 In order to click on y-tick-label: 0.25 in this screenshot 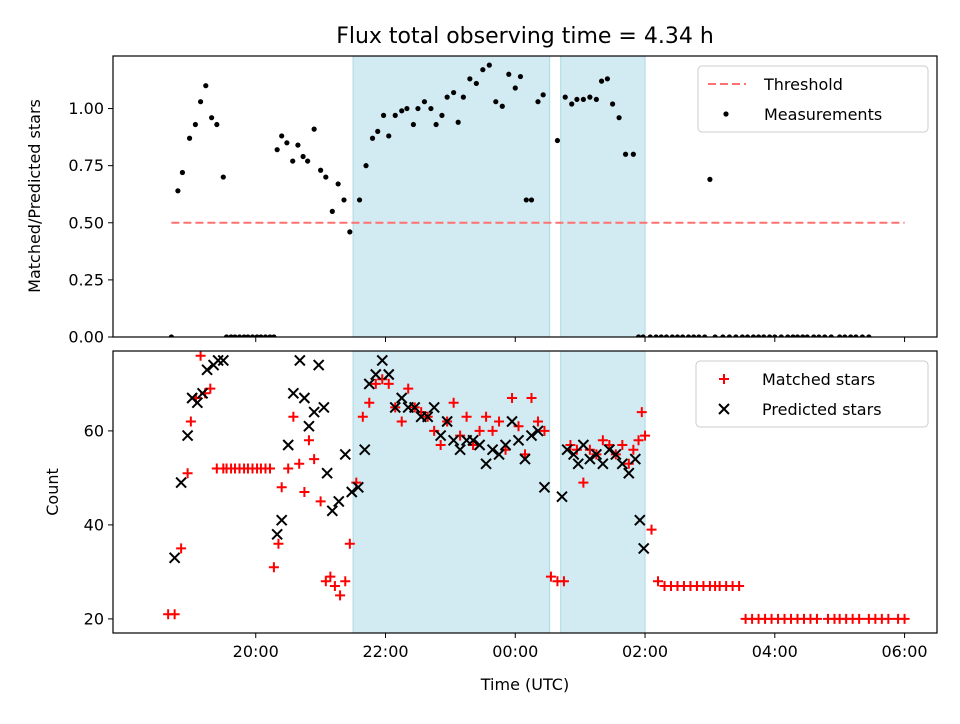, I will do `click(86, 279)`.